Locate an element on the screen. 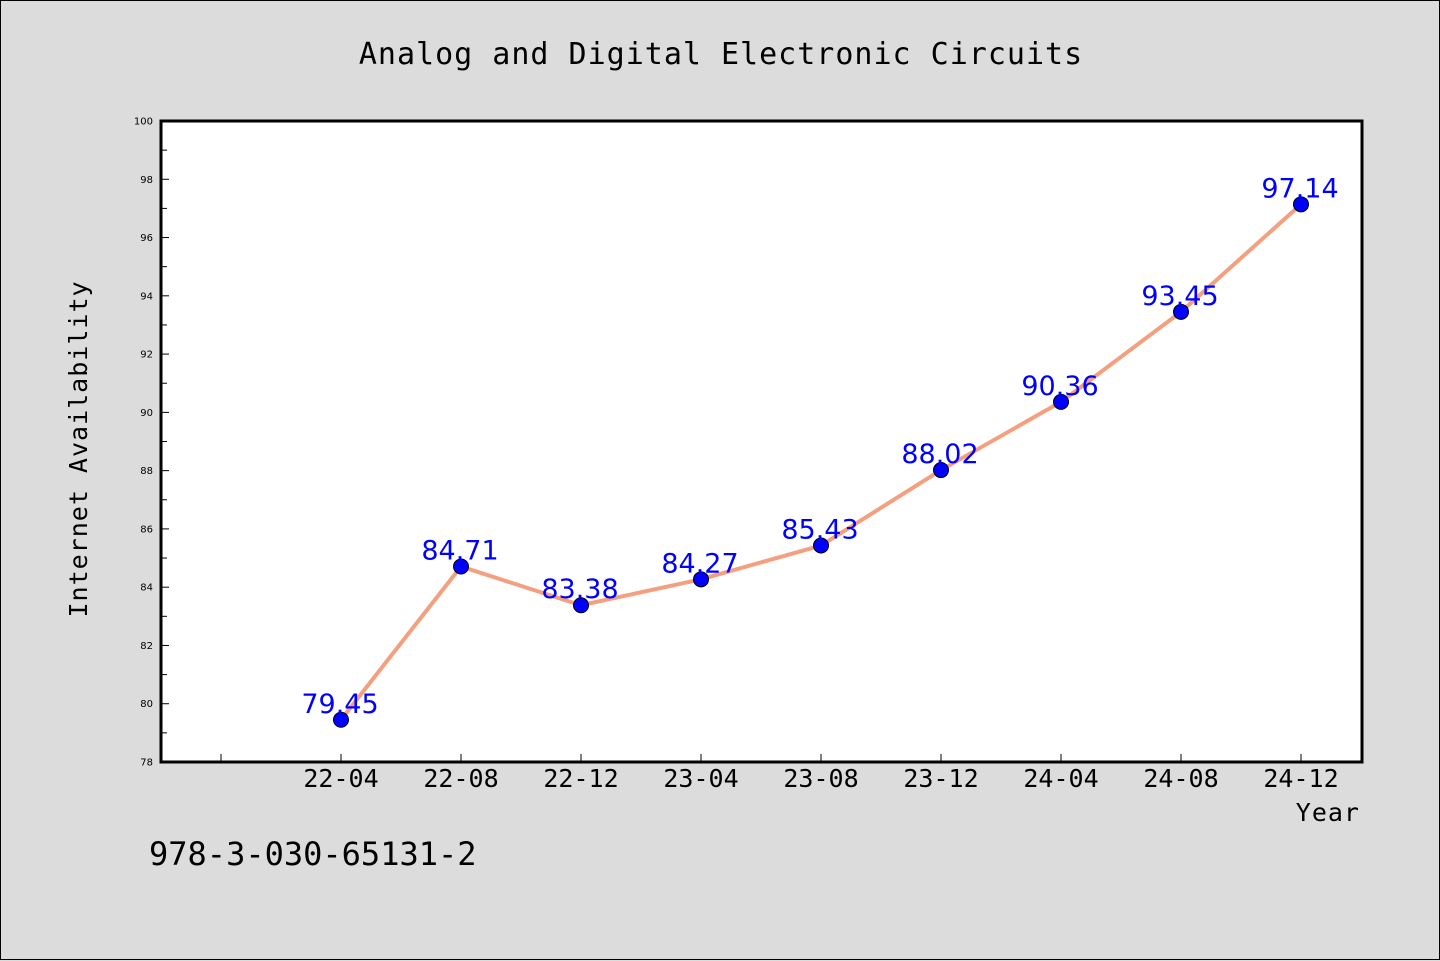 The image size is (1440, 961). data-label: 84.27 is located at coordinates (699, 563).